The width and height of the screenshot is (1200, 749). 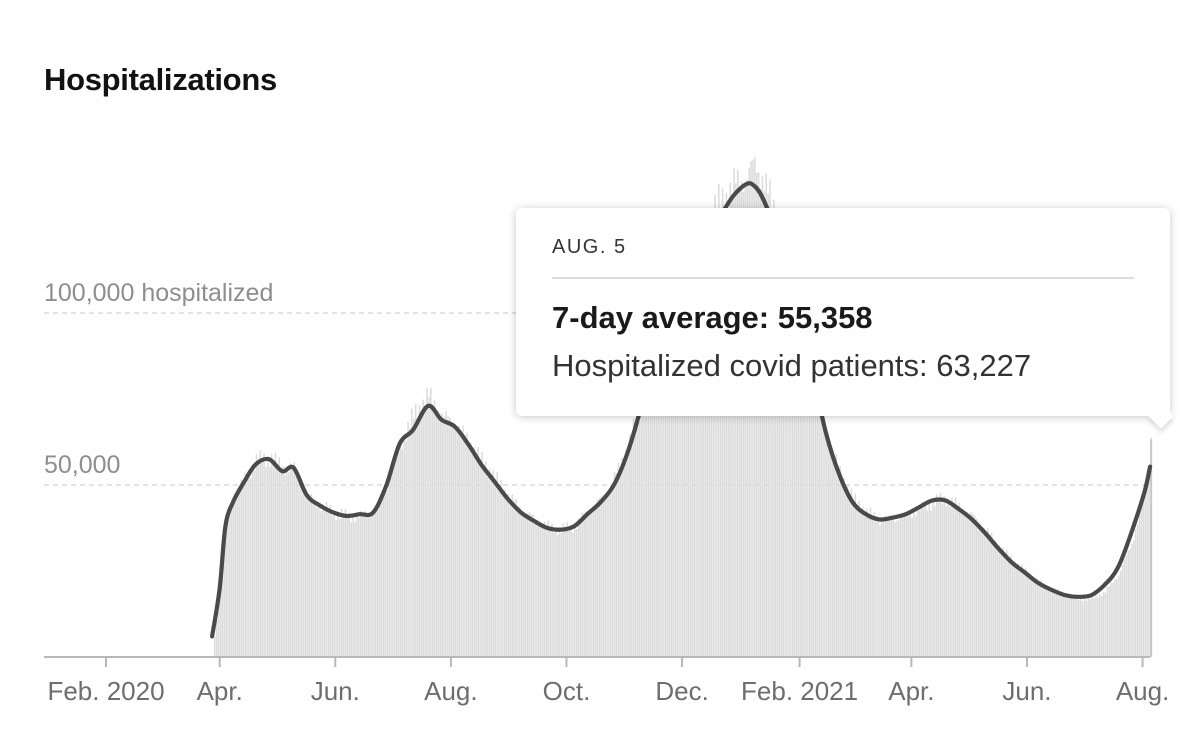 I want to click on tooltip-patient-count: Hospitalized covid patients: 63,227, so click(x=792, y=365).